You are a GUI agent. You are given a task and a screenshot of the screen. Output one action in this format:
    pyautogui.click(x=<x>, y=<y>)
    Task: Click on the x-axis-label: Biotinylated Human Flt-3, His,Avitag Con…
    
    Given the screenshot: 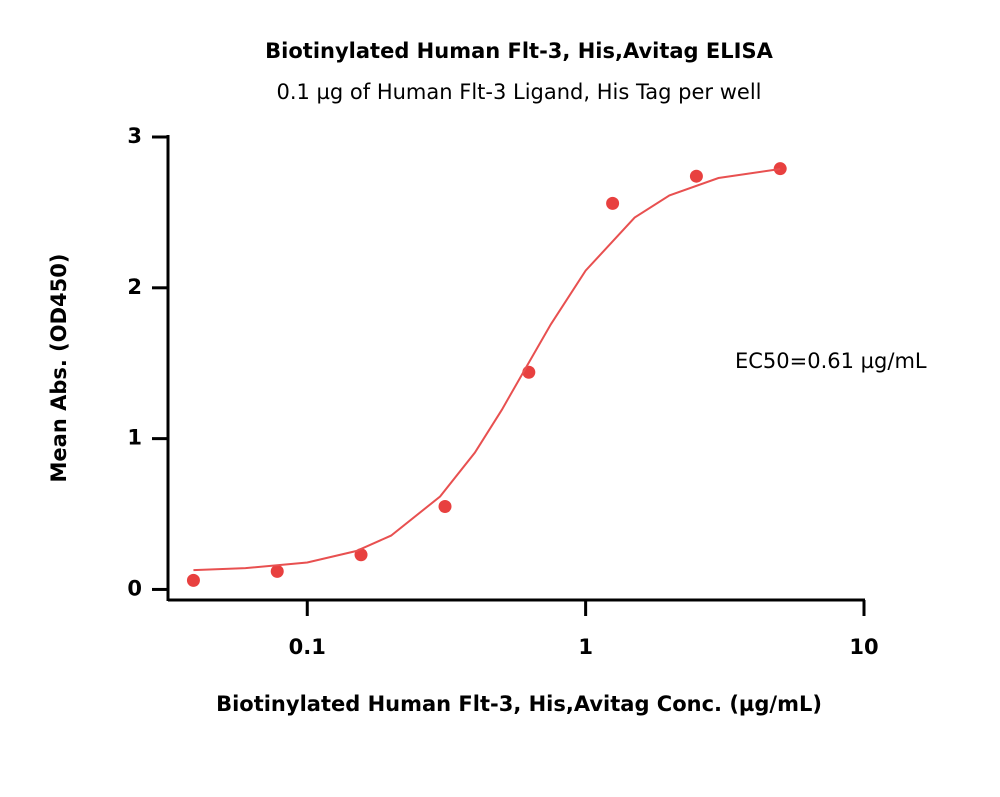 What is the action you would take?
    pyautogui.click(x=519, y=704)
    